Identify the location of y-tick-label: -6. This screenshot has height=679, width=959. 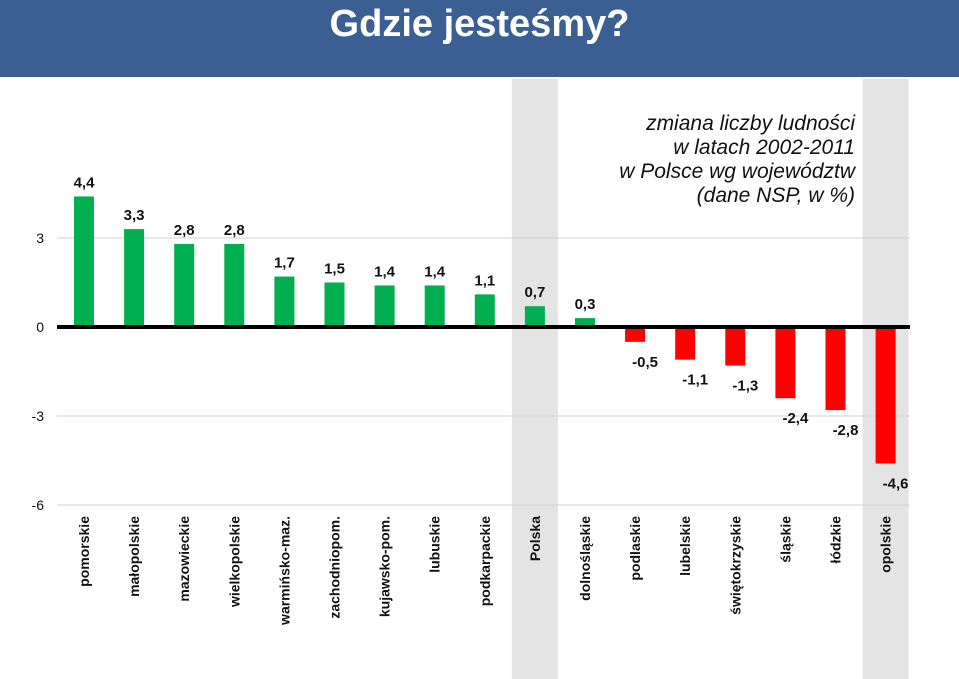
(38, 505).